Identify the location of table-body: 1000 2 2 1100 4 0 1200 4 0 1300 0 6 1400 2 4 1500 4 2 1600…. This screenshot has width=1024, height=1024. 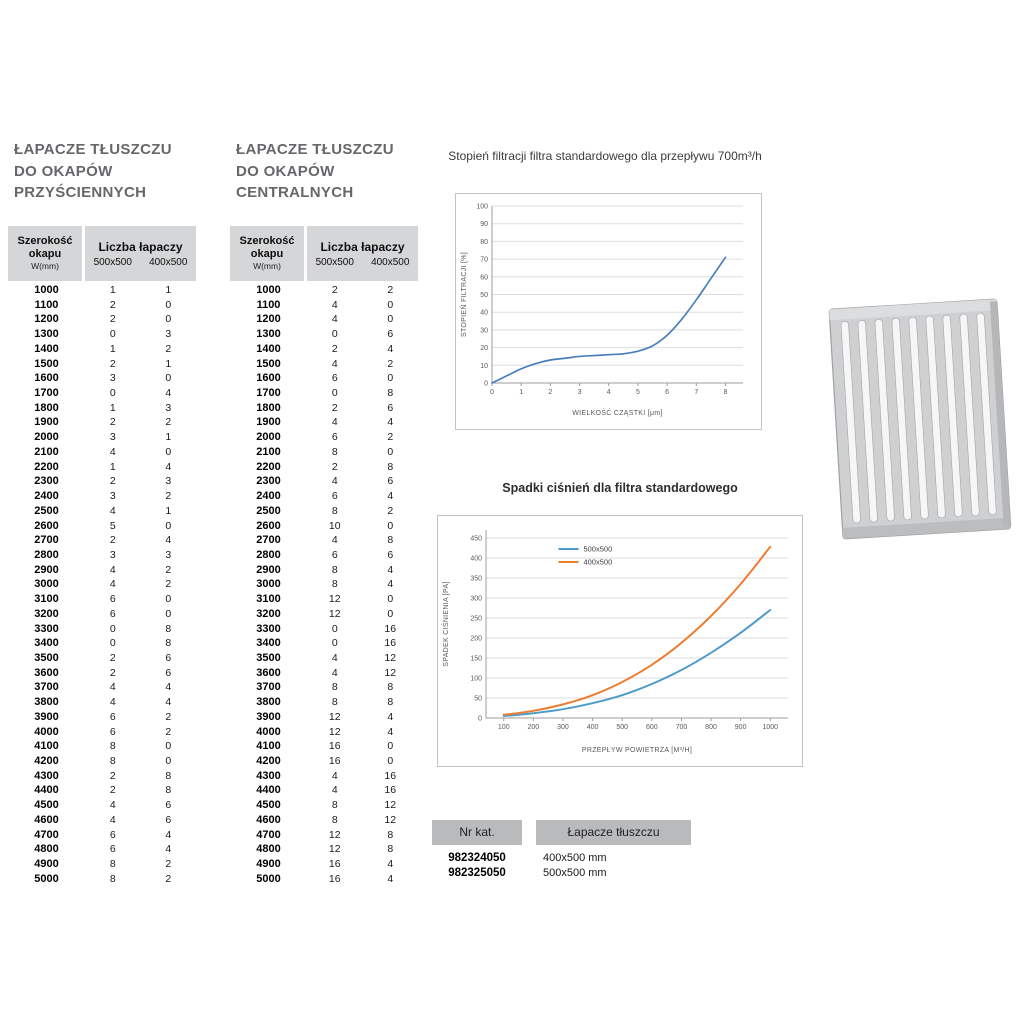
(324, 584).